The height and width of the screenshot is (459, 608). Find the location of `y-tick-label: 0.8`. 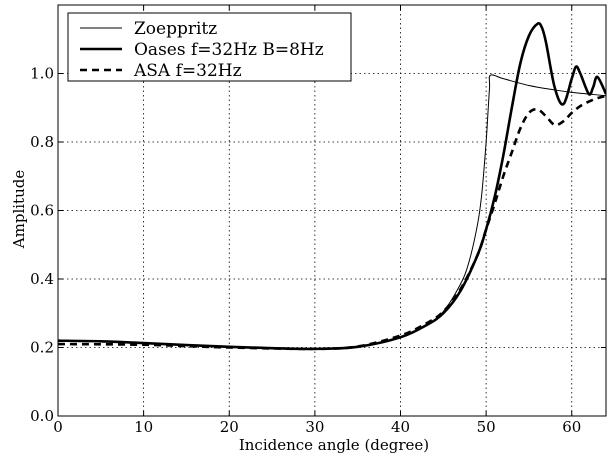

y-tick-label: 0.8 is located at coordinates (42, 142).